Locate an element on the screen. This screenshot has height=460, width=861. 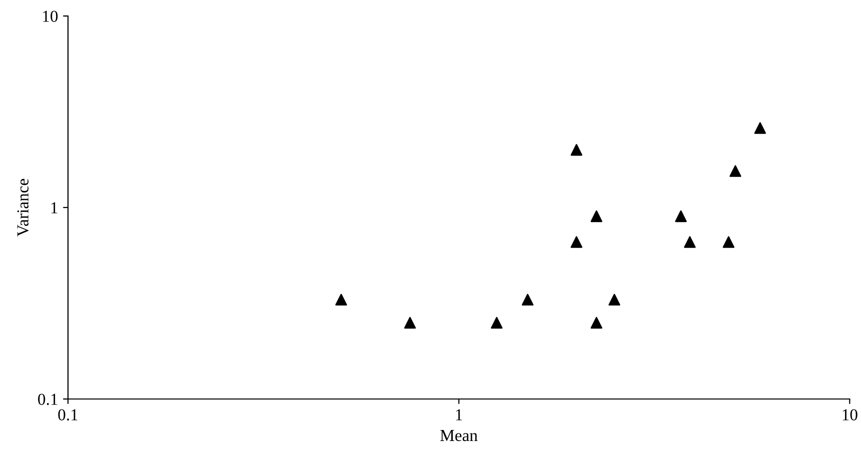
y-axis-title: Variance is located at coordinates (23, 207).